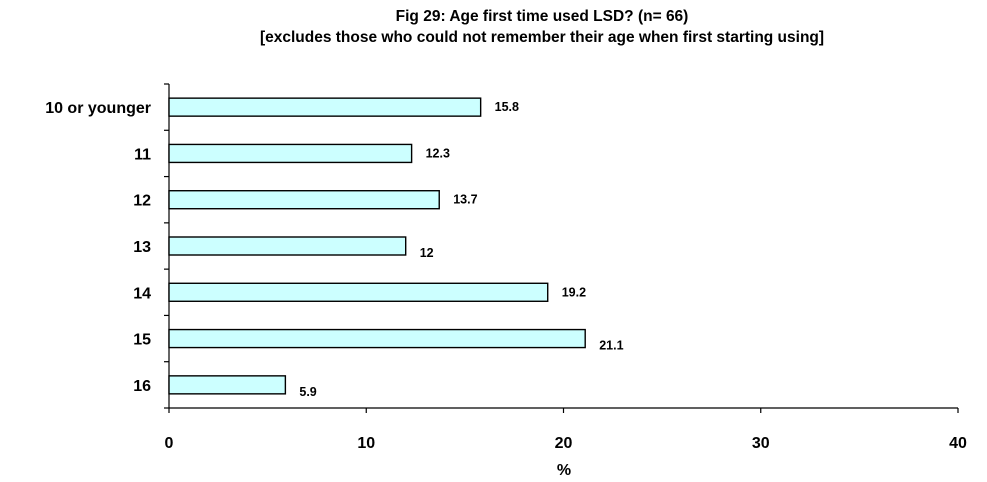 This screenshot has width=987, height=482. What do you see at coordinates (142, 247) in the screenshot?
I see `category-label: 13` at bounding box center [142, 247].